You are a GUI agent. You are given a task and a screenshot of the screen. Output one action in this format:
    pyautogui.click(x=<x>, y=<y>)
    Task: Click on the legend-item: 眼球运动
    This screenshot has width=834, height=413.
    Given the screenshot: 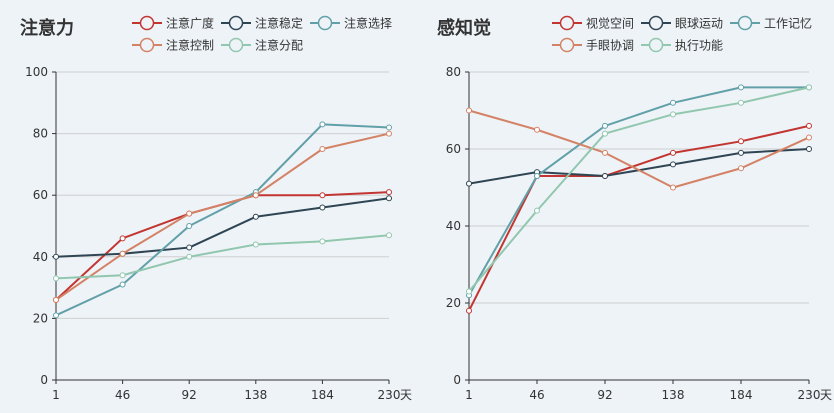 What is the action you would take?
    pyautogui.click(x=682, y=23)
    